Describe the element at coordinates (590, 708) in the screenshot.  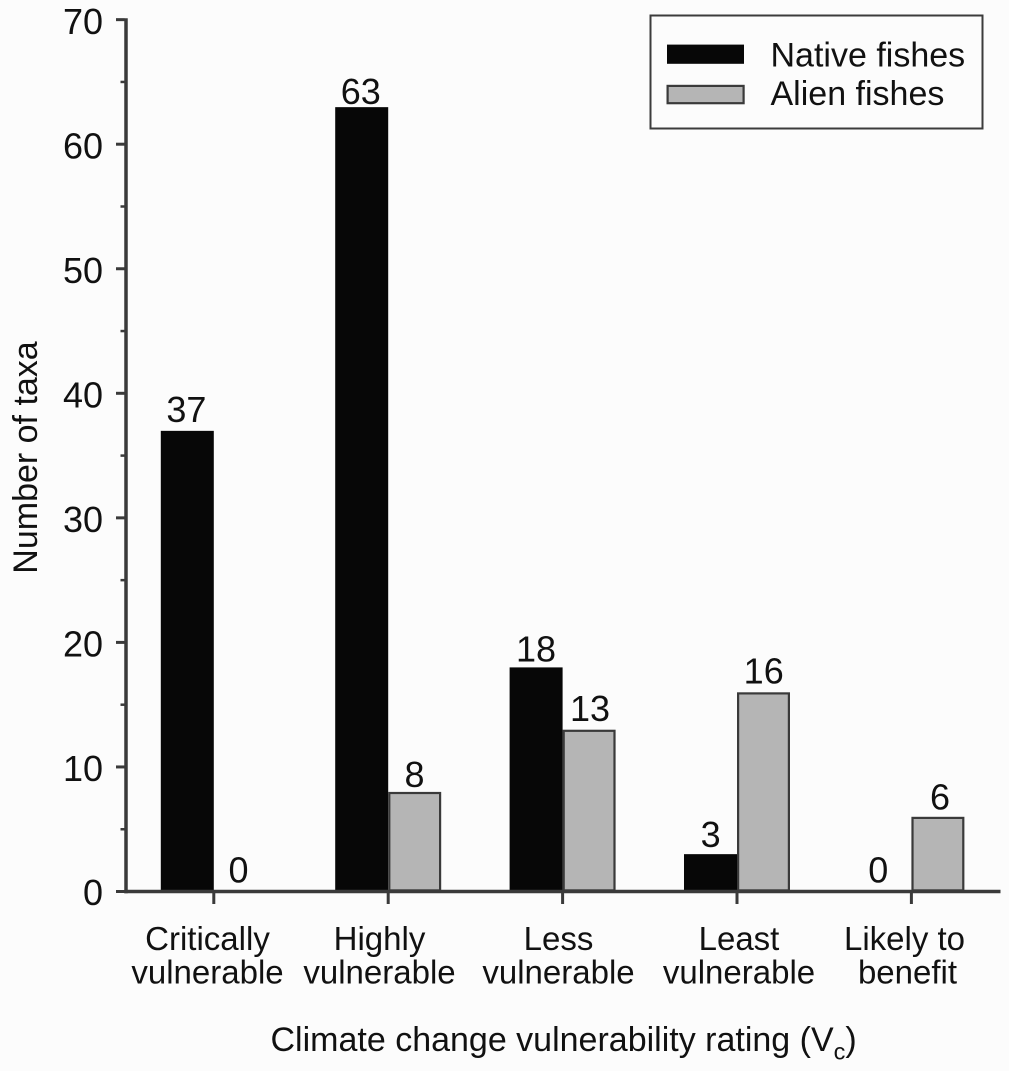
I see `svg-text: 13` at that location.